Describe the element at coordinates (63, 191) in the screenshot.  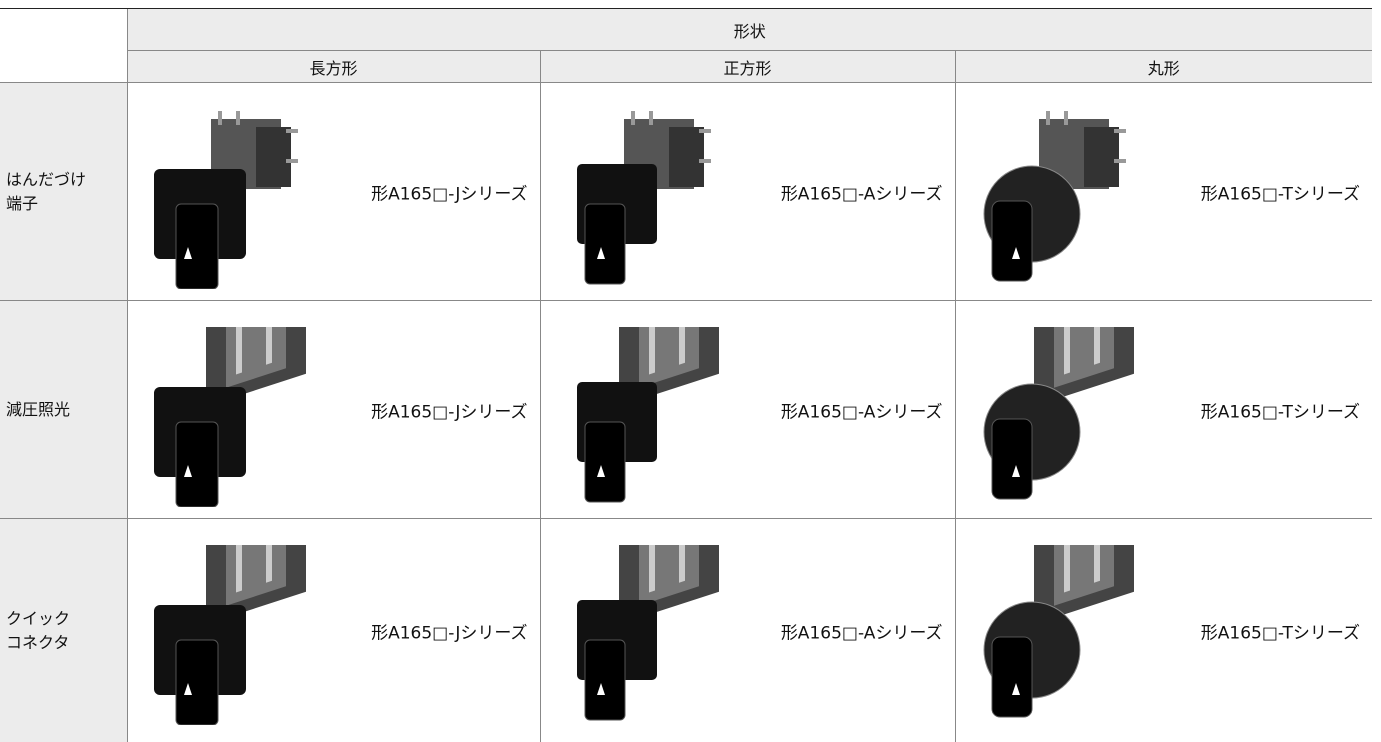
I see `row-label: はんだづけ 端子` at that location.